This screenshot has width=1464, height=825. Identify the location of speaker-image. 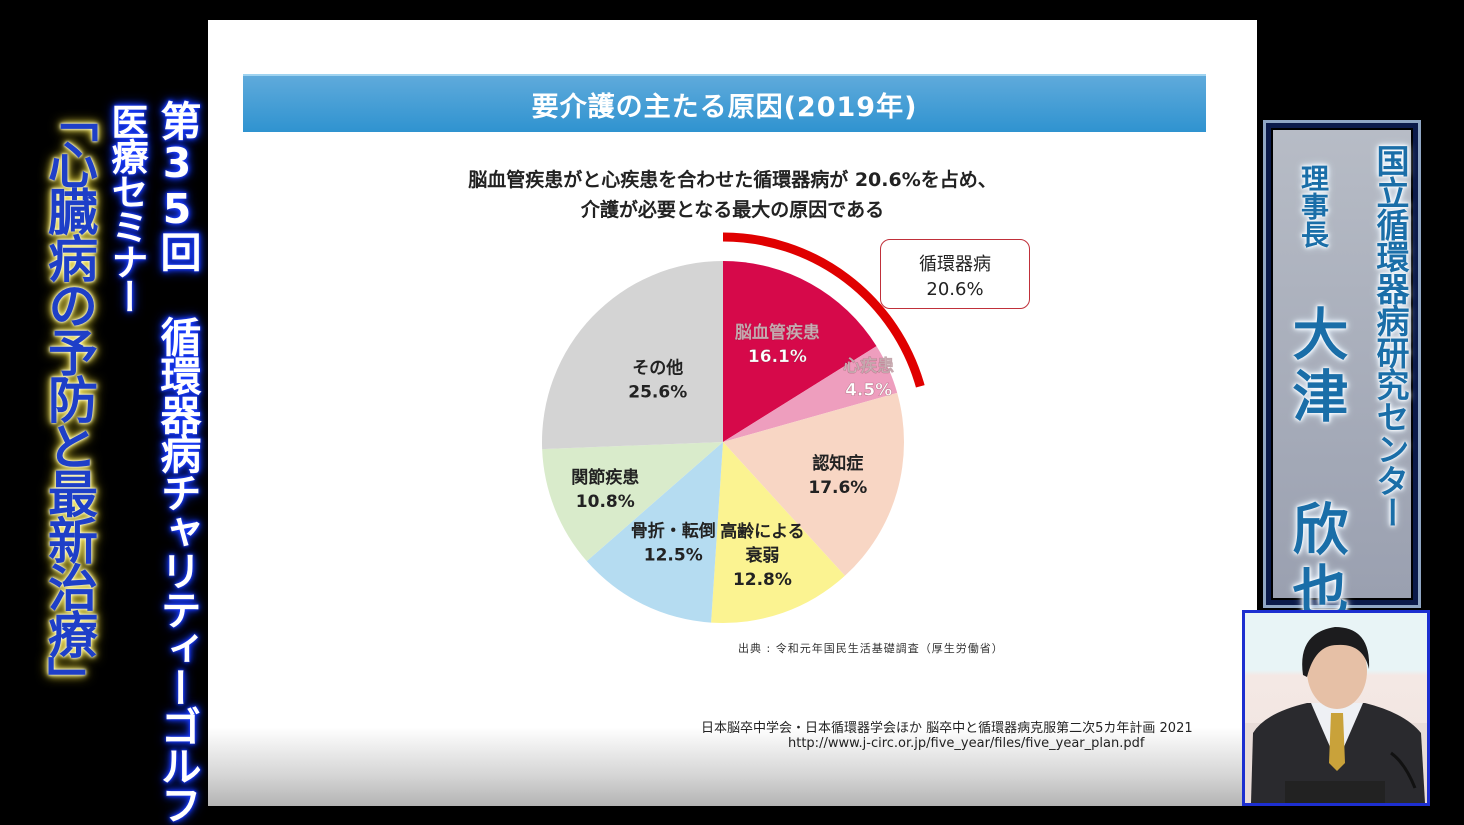
(1336, 715).